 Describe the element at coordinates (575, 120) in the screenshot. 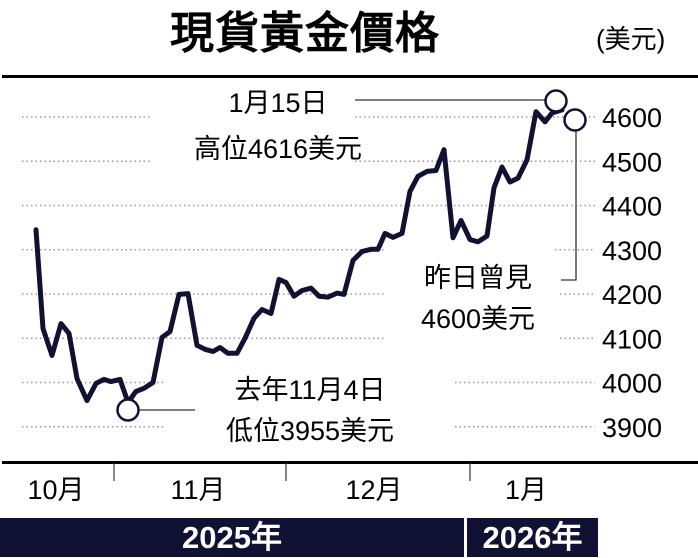

I see `latest-marker-circle` at that location.